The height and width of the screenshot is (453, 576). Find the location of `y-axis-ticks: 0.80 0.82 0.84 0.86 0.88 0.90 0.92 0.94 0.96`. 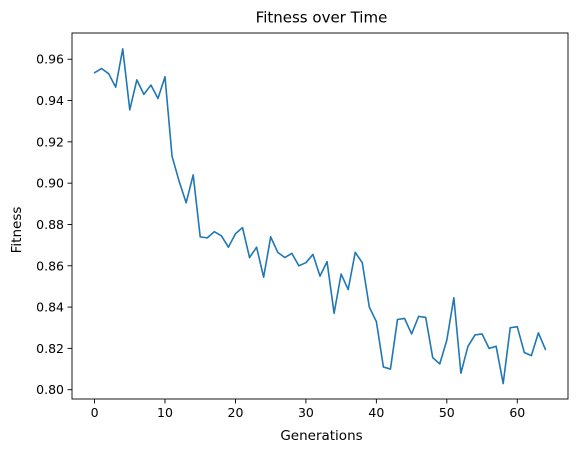

y-axis-ticks: 0.80 0.82 0.84 0.86 0.88 0.90 0.92 0.94 0.96 is located at coordinates (54, 224).